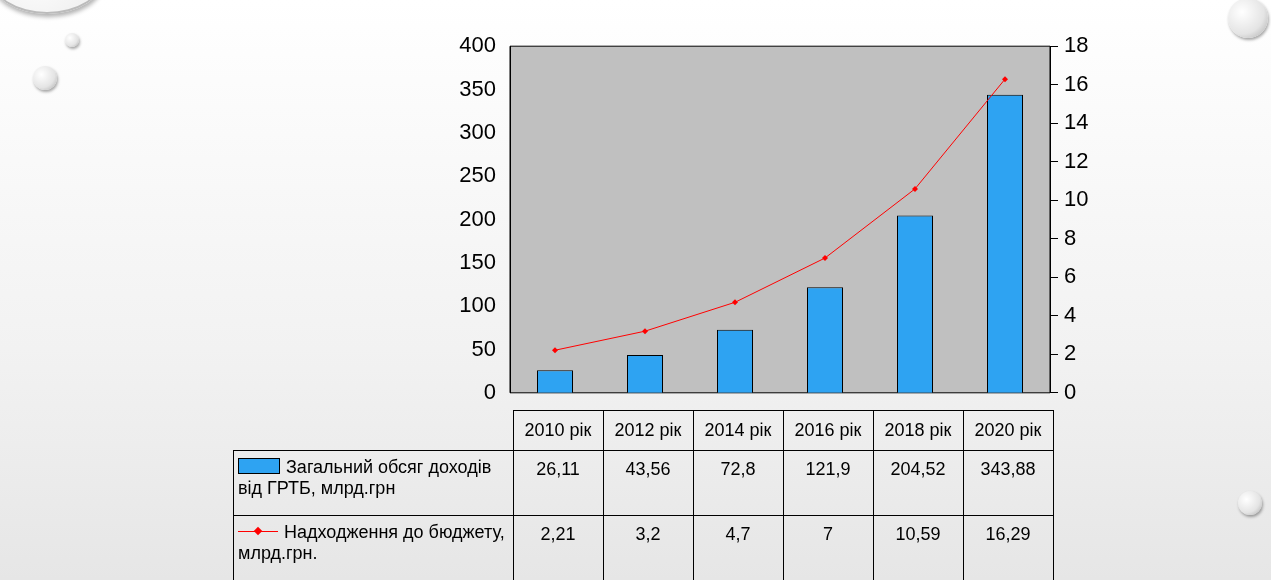  I want to click on x-tick-label: 2010 рік, so click(558, 430).